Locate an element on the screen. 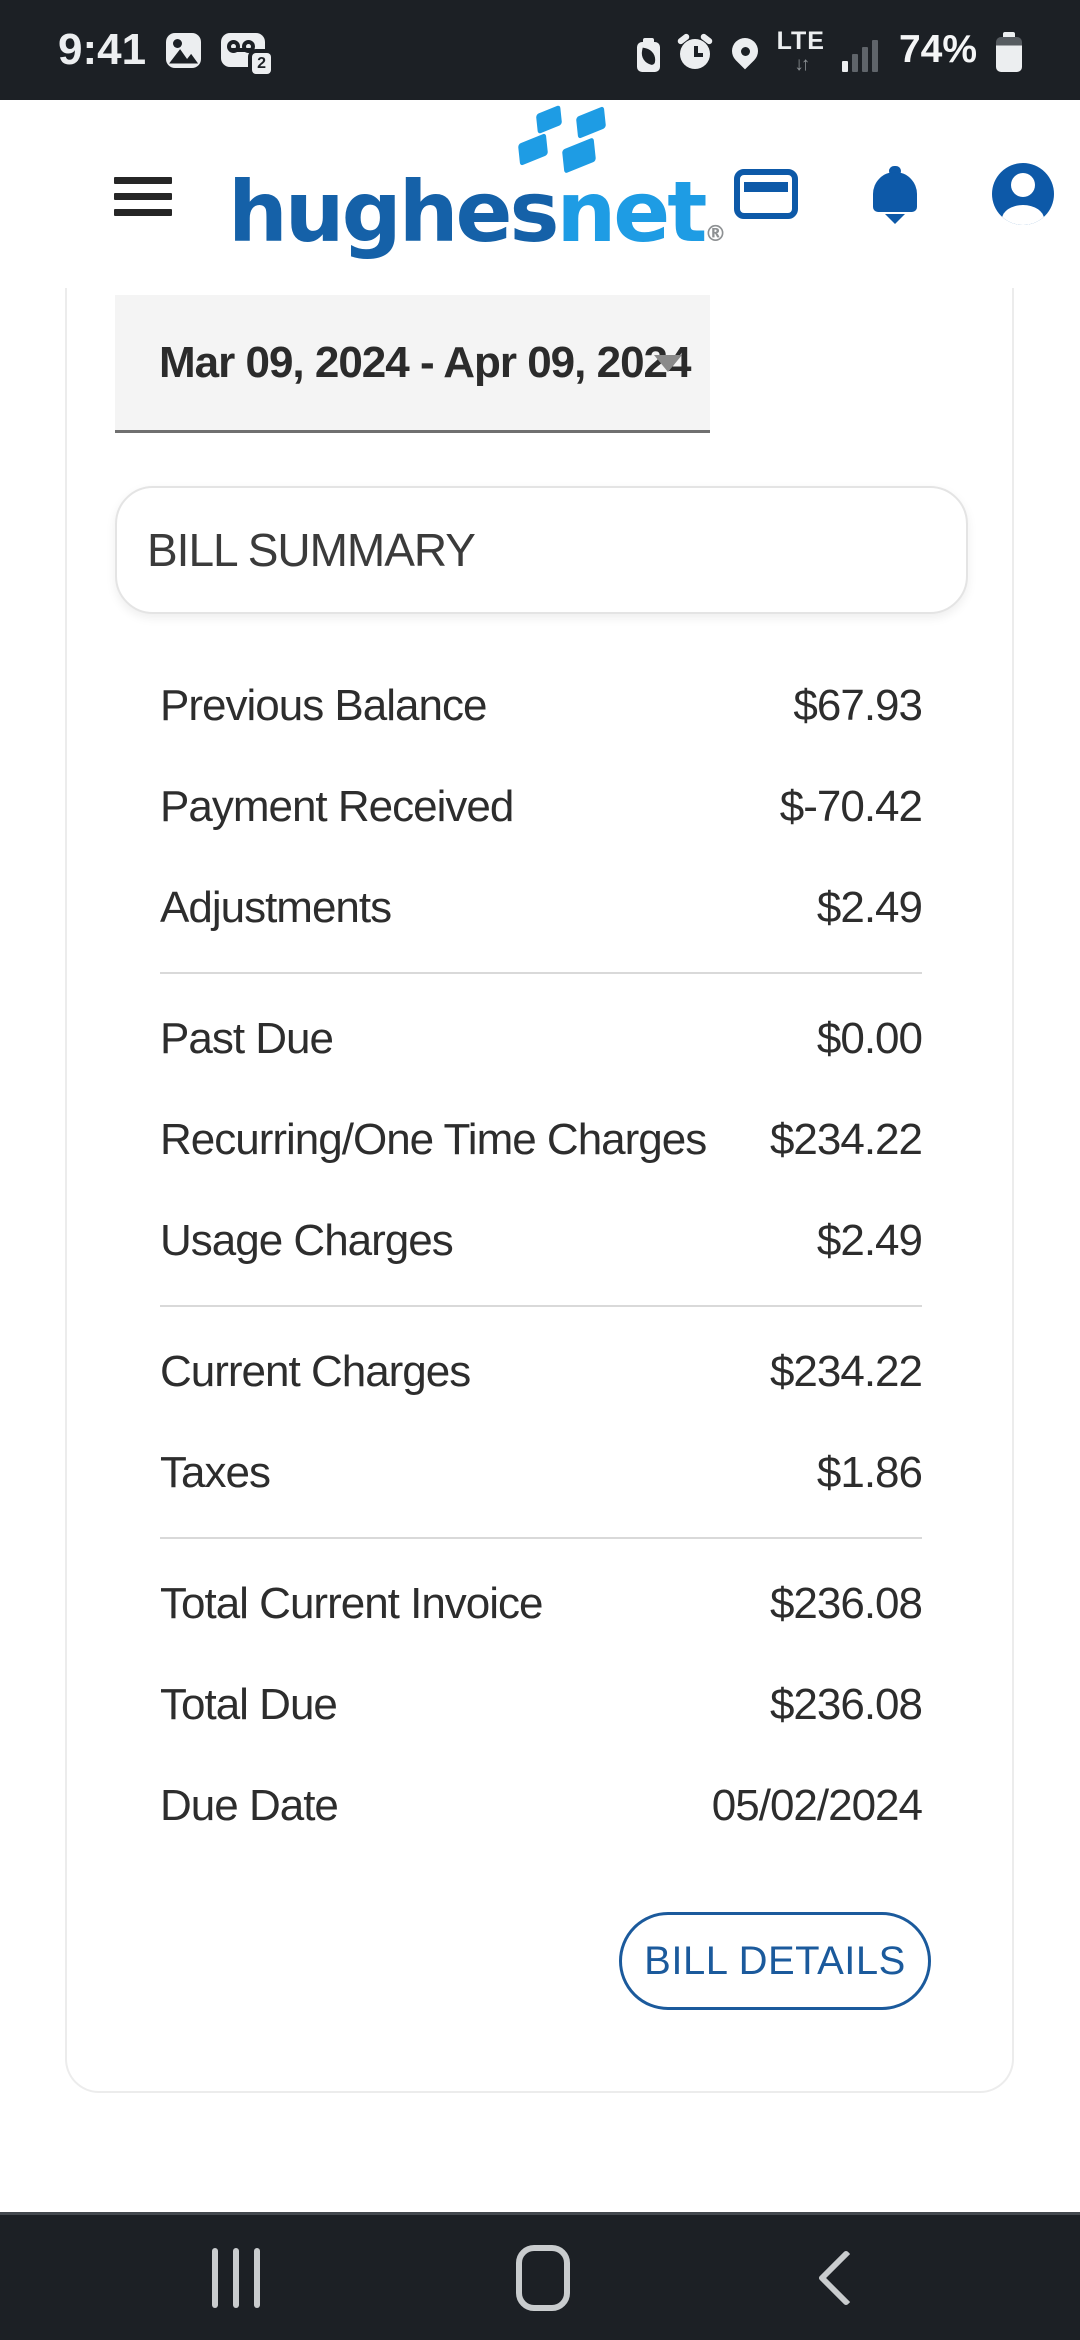 Image resolution: width=1080 pixels, height=2340 pixels. clock-text: 9:41 is located at coordinates (102, 49).